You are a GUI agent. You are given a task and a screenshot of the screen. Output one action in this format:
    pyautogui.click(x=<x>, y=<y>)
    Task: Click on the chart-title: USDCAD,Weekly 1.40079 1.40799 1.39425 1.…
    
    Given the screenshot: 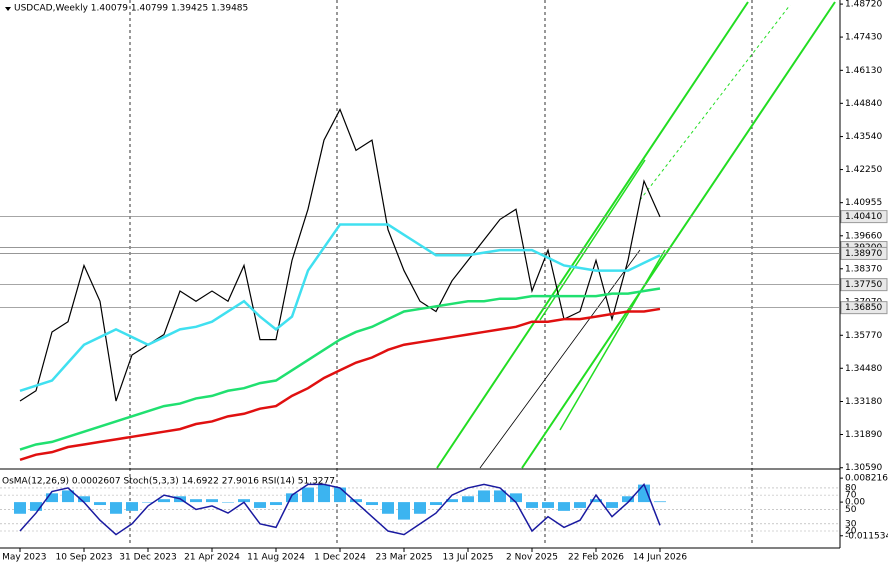 What is the action you would take?
    pyautogui.click(x=131, y=9)
    